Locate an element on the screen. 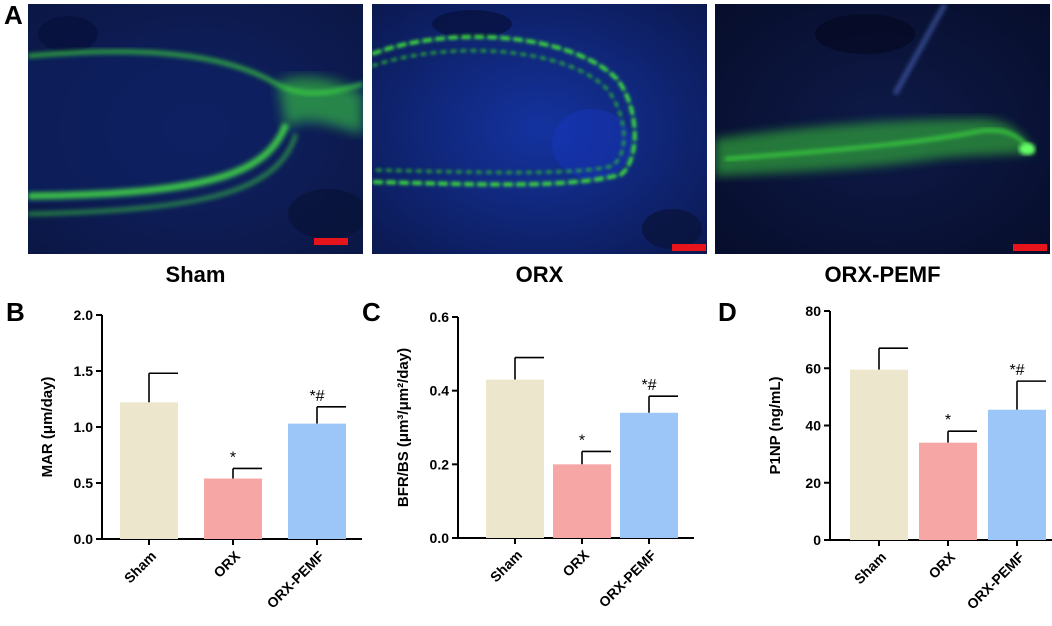  micrograph-orx is located at coordinates (539, 129).